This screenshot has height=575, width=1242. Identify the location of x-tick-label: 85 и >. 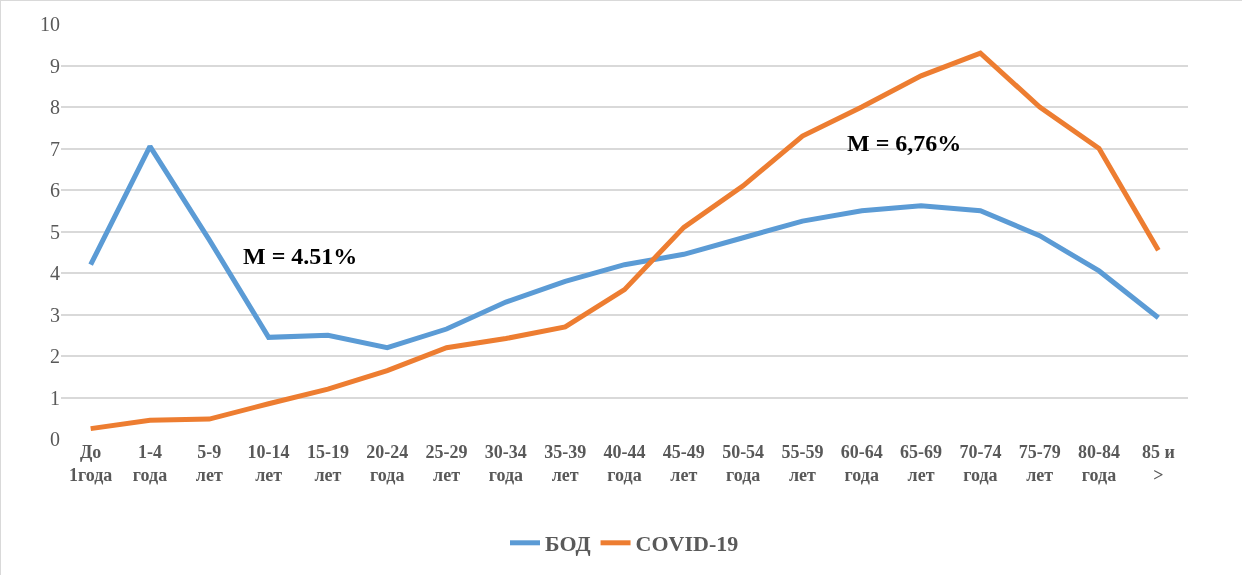
(1158, 464).